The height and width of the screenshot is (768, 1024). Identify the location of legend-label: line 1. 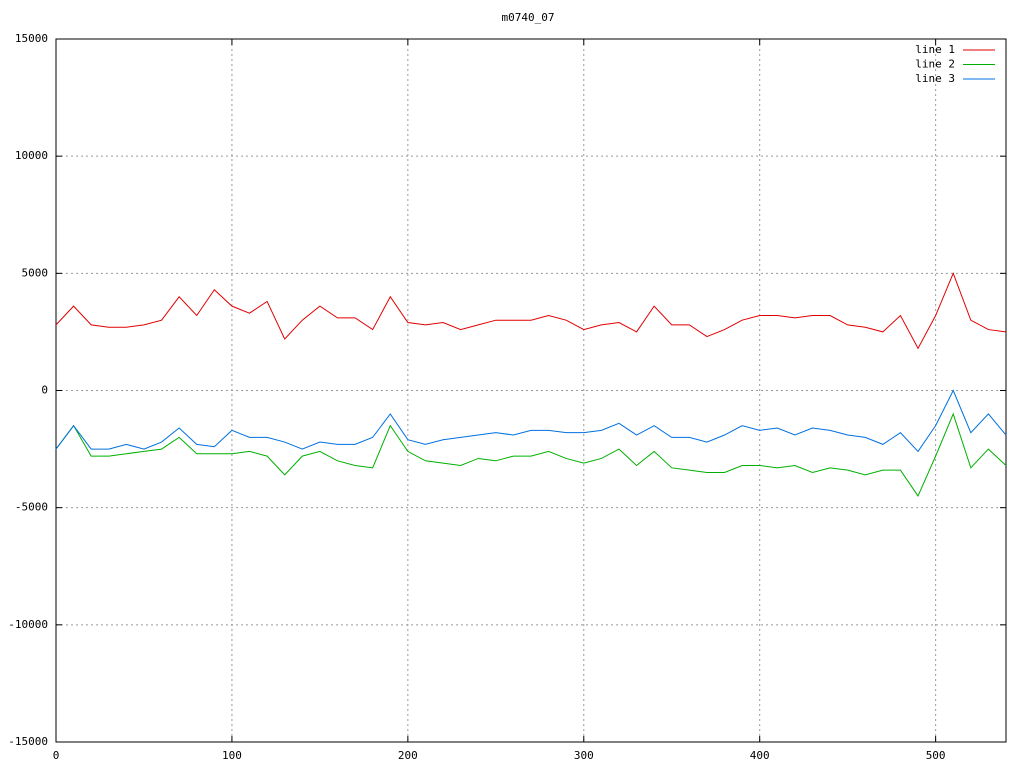
(935, 49).